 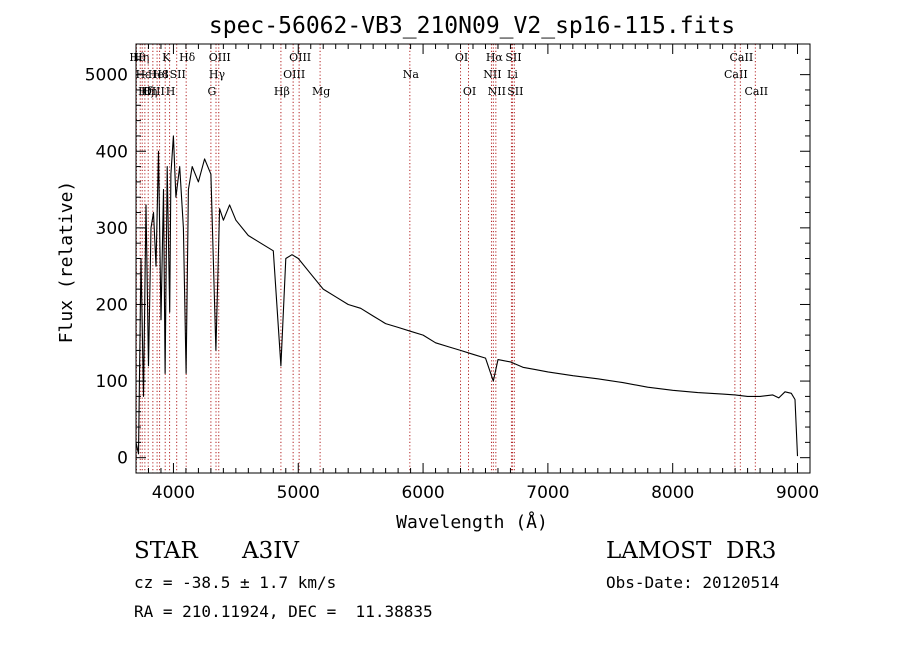 What do you see at coordinates (171, 91) in the screenshot?
I see `line-marker-label: H` at bounding box center [171, 91].